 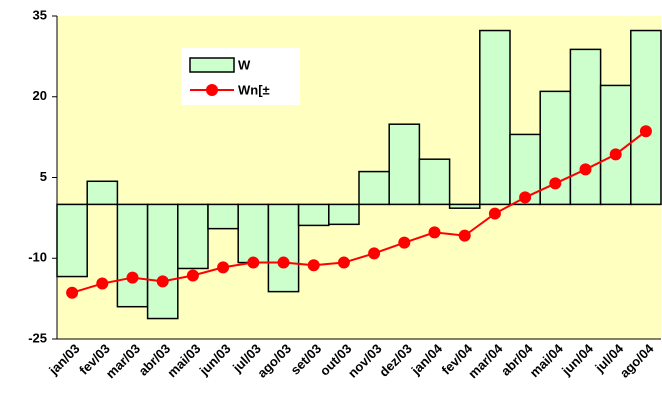 What do you see at coordinates (637, 360) in the screenshot?
I see `x-tick-label: ago/04` at bounding box center [637, 360].